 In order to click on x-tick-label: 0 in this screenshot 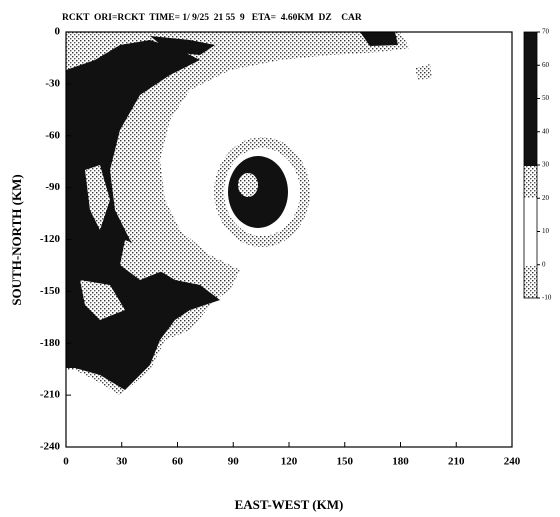, I will do `click(66, 462)`.